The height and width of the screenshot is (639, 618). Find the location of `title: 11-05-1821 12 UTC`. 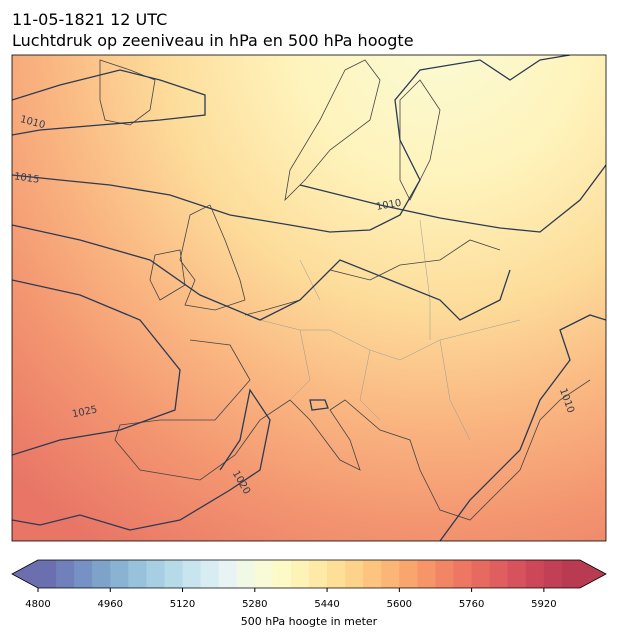

title: 11-05-1821 12 UTC is located at coordinates (89, 19).